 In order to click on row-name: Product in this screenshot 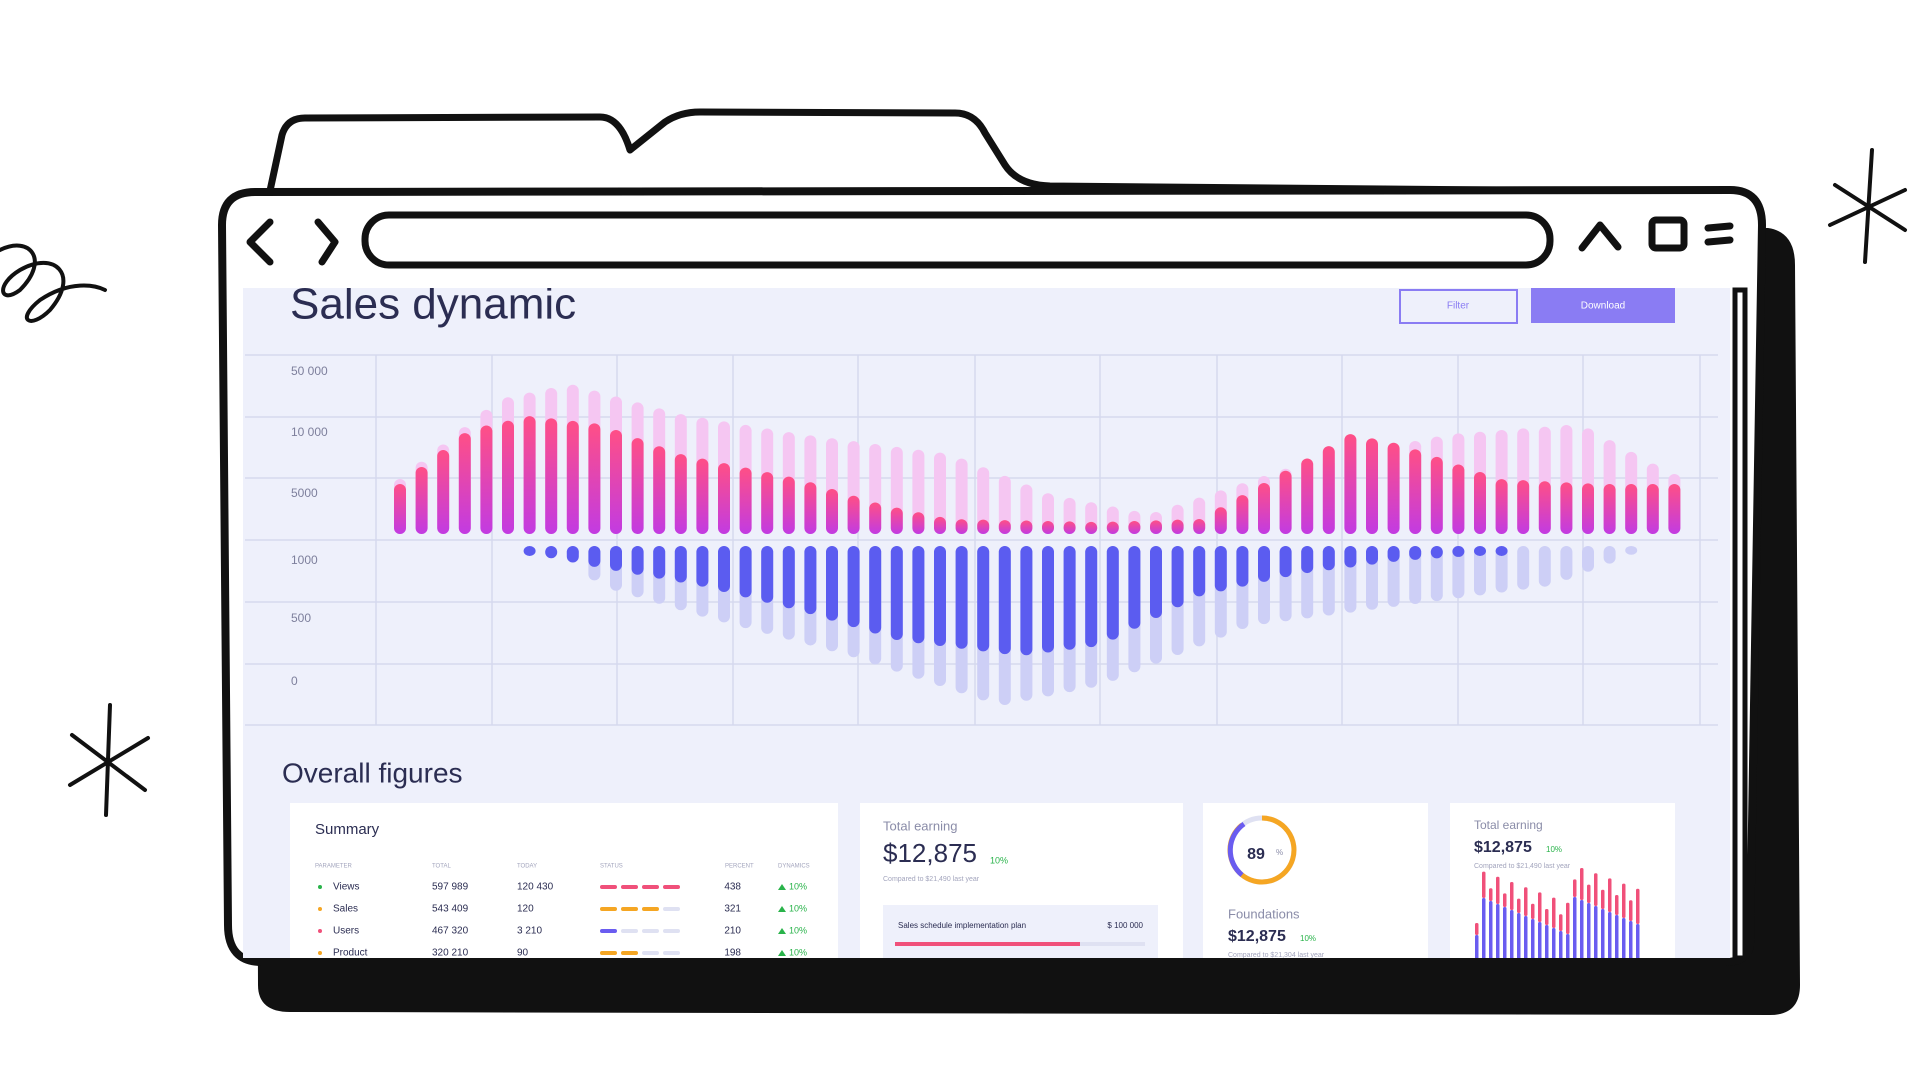, I will do `click(350, 953)`.